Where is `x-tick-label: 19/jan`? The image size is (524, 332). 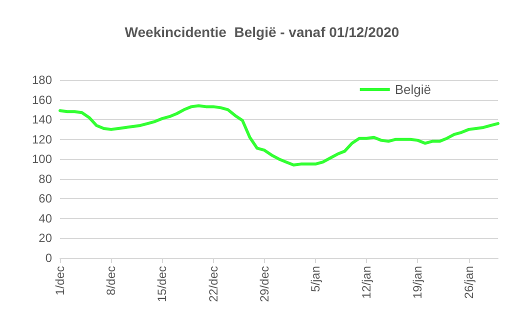 x-tick-label: 19/jan is located at coordinates (417, 282).